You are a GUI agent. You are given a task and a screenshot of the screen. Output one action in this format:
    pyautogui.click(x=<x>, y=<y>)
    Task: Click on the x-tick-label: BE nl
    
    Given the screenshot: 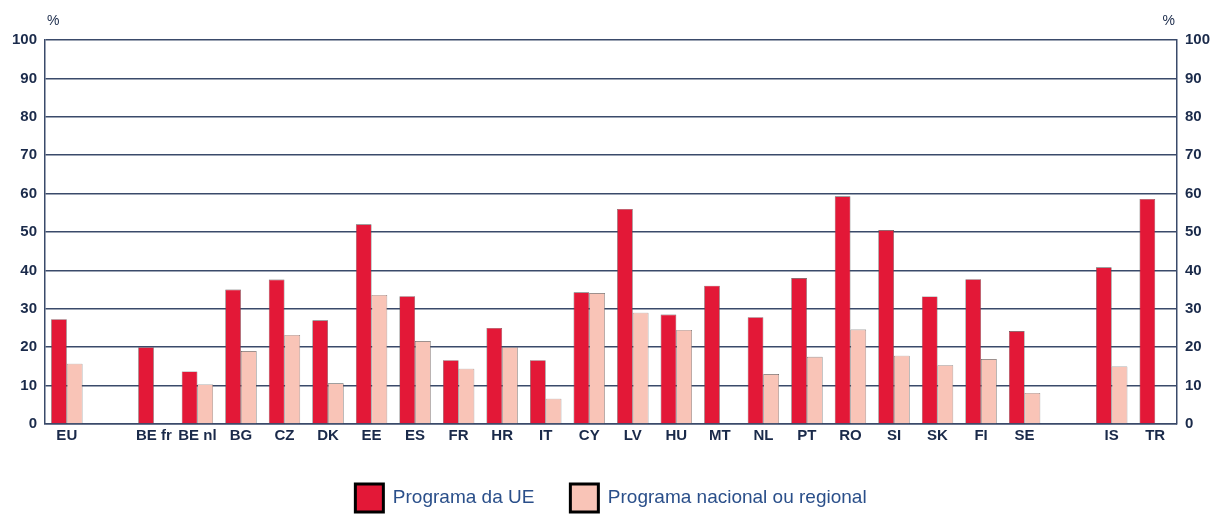 What is the action you would take?
    pyautogui.click(x=197, y=435)
    